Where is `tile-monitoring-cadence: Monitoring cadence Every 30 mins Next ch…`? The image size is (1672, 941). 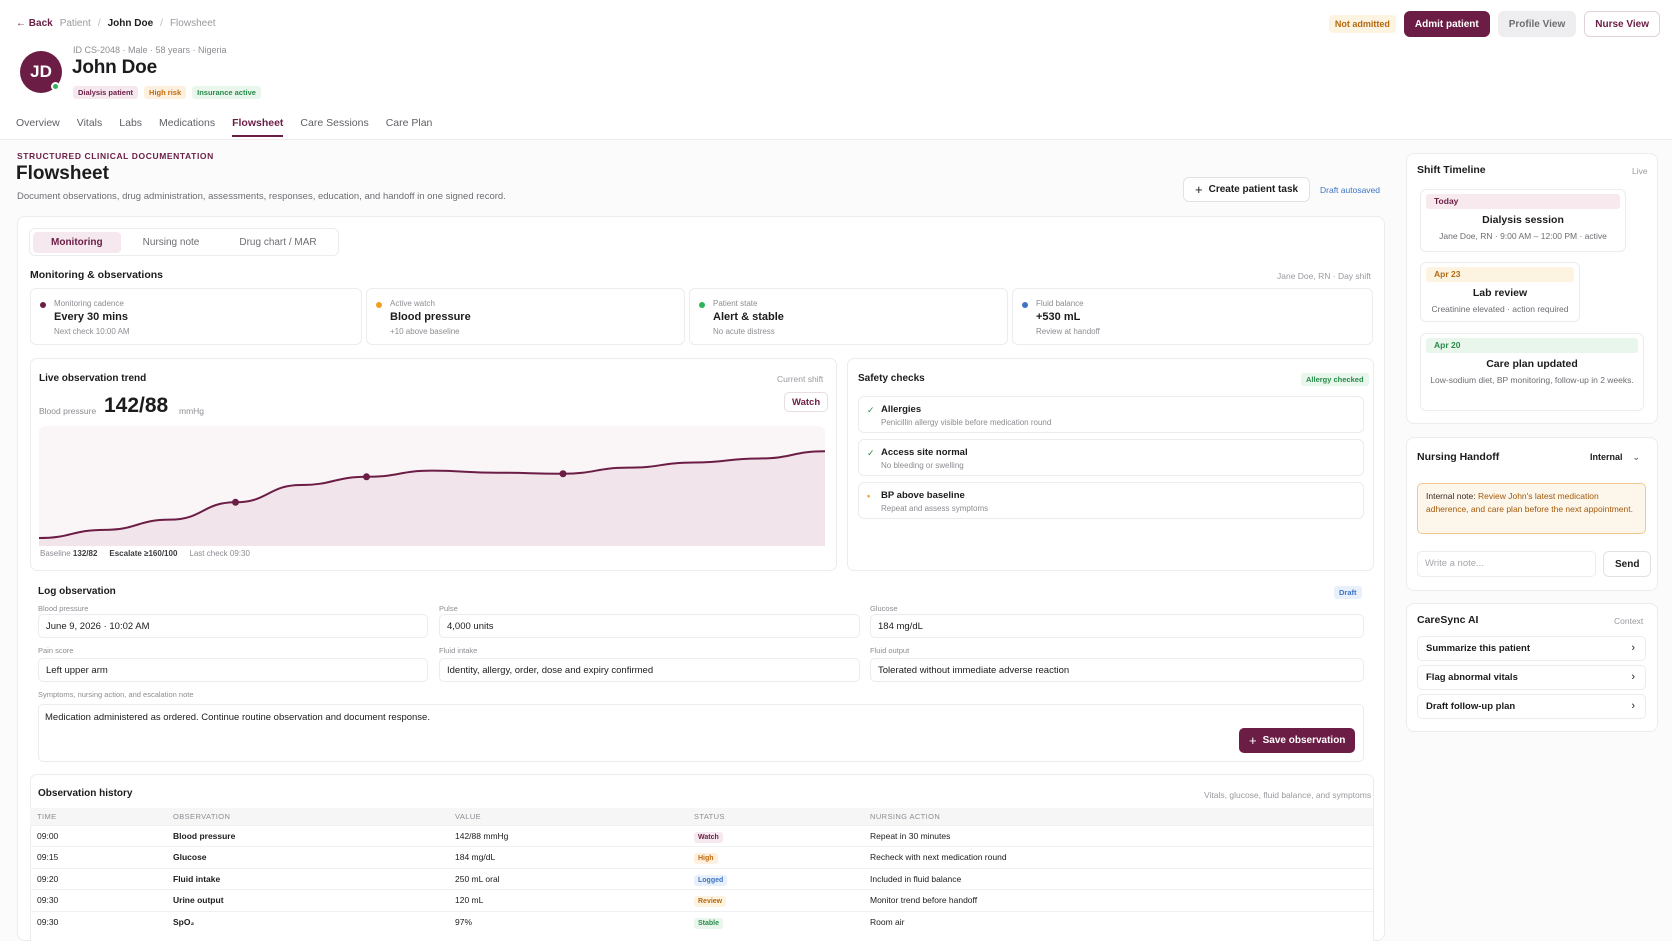
tile-monitoring-cadence: Monitoring cadence Every 30 mins Next ch… is located at coordinates (196, 316).